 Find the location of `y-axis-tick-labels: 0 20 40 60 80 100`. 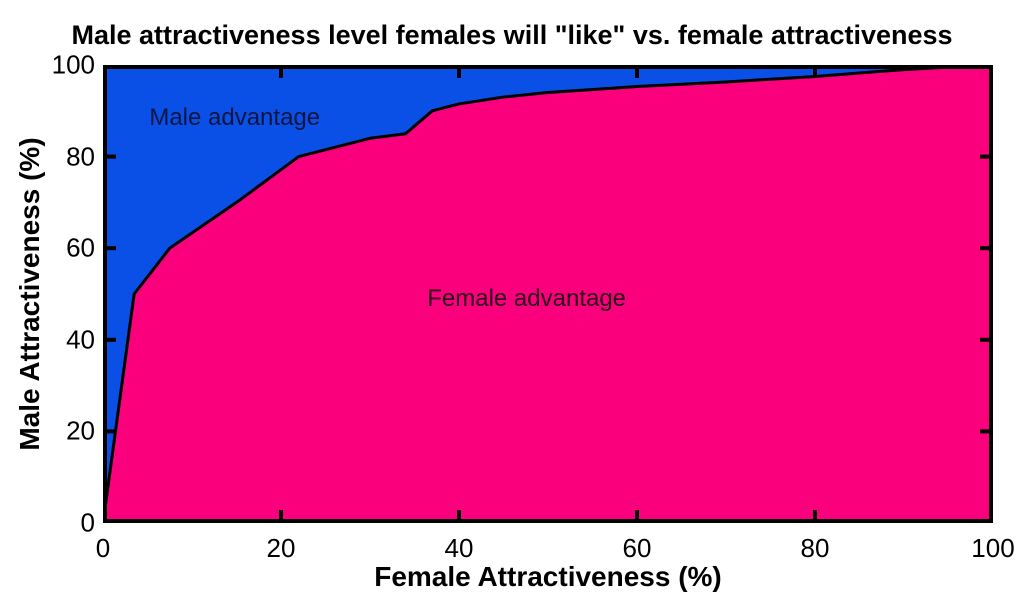

y-axis-tick-labels: 0 20 40 60 80 100 is located at coordinates (47, 307).